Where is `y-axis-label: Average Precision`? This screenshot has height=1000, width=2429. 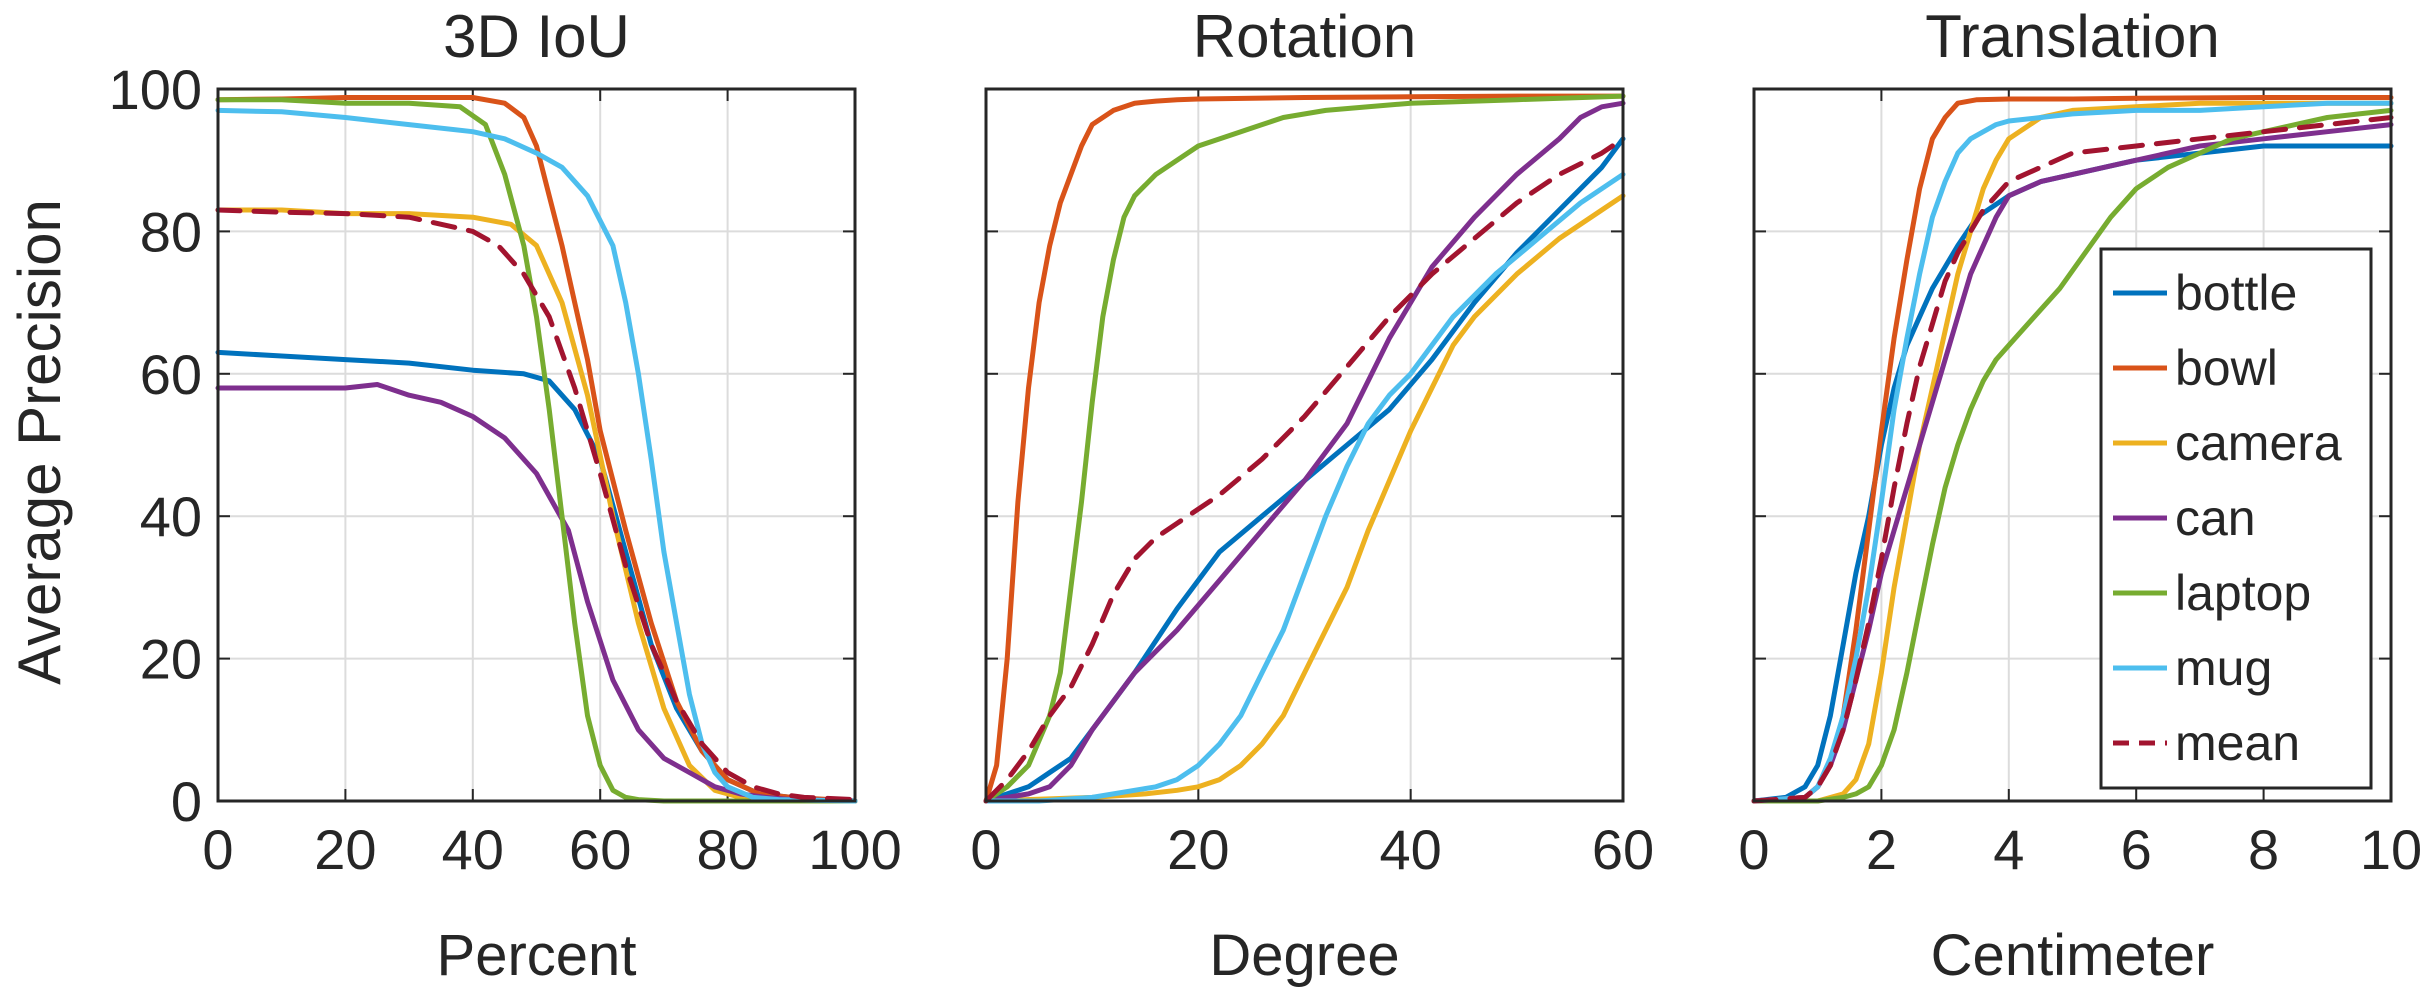
y-axis-label: Average Precision is located at coordinates (39, 442).